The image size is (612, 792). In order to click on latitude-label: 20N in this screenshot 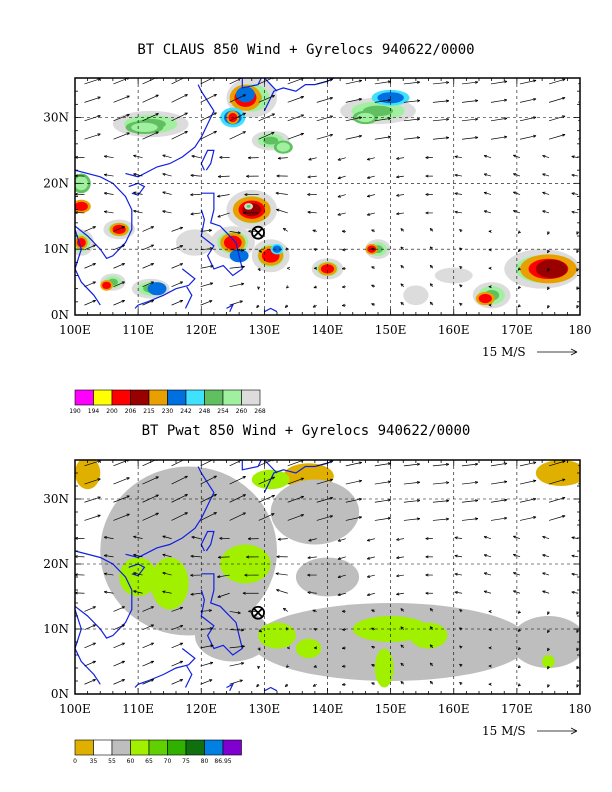, I will do `click(56, 564)`.